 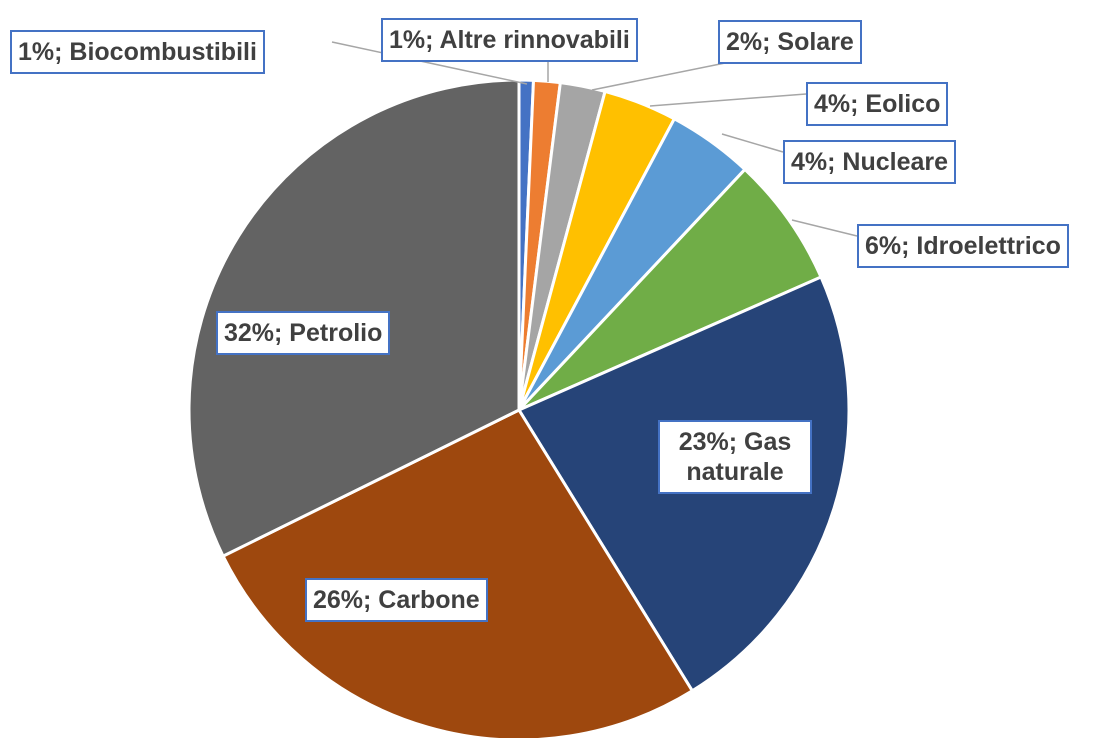 What do you see at coordinates (963, 246) in the screenshot?
I see `data-label: 6%; Idroelettrico` at bounding box center [963, 246].